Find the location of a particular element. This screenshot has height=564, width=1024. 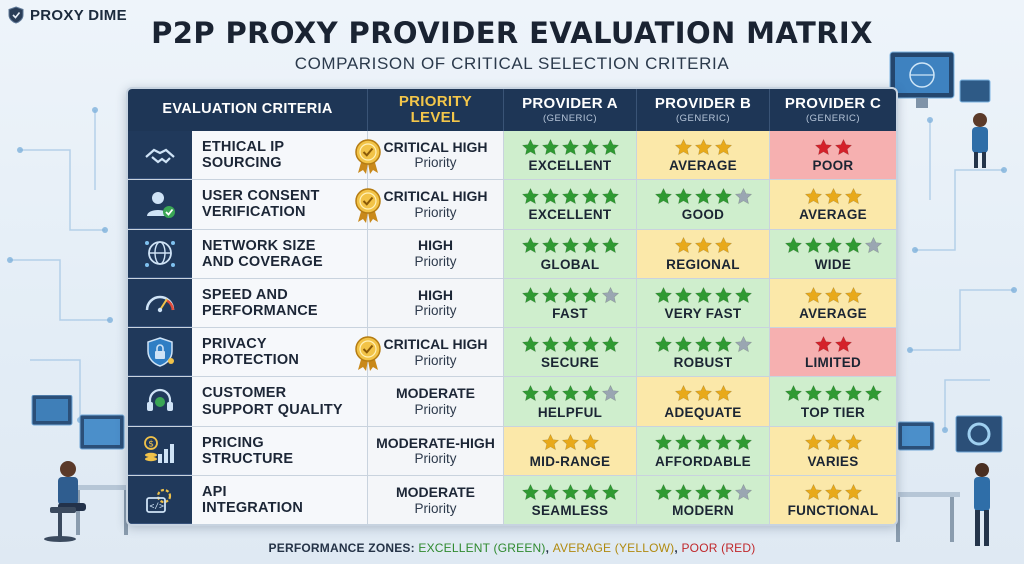

gold-medal-icon is located at coordinates (368, 156).